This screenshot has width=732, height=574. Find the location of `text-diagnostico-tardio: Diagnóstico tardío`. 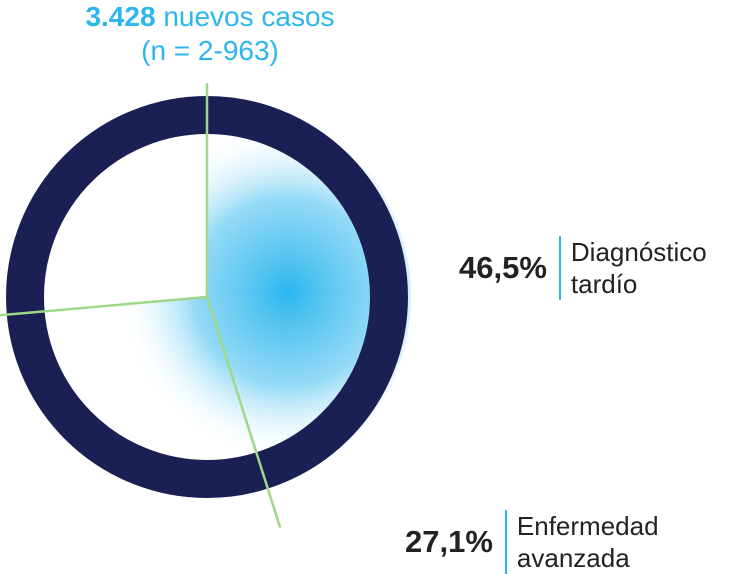

text-diagnostico-tardio: Diagnóstico tardío is located at coordinates (638, 268).